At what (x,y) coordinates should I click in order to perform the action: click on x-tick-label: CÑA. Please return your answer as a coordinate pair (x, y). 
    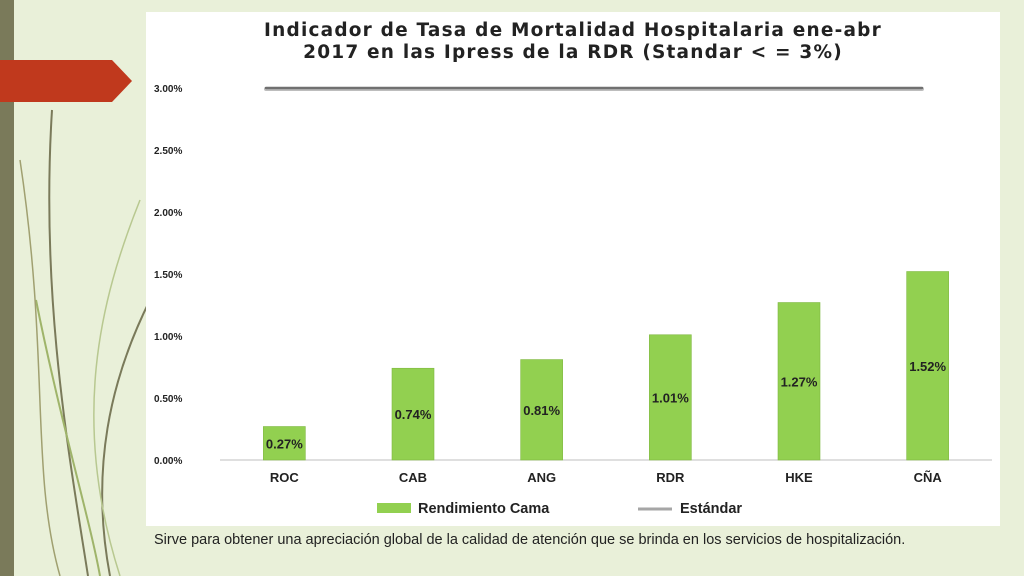
    Looking at the image, I should click on (928, 477).